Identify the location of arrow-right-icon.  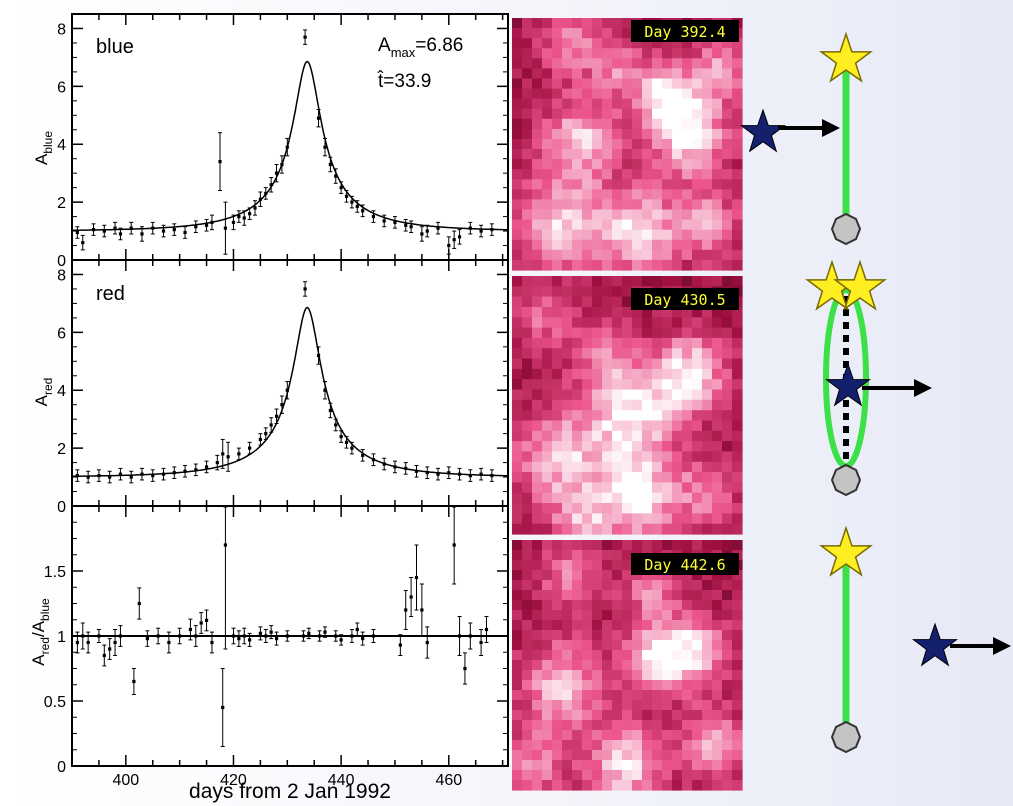
(980, 646).